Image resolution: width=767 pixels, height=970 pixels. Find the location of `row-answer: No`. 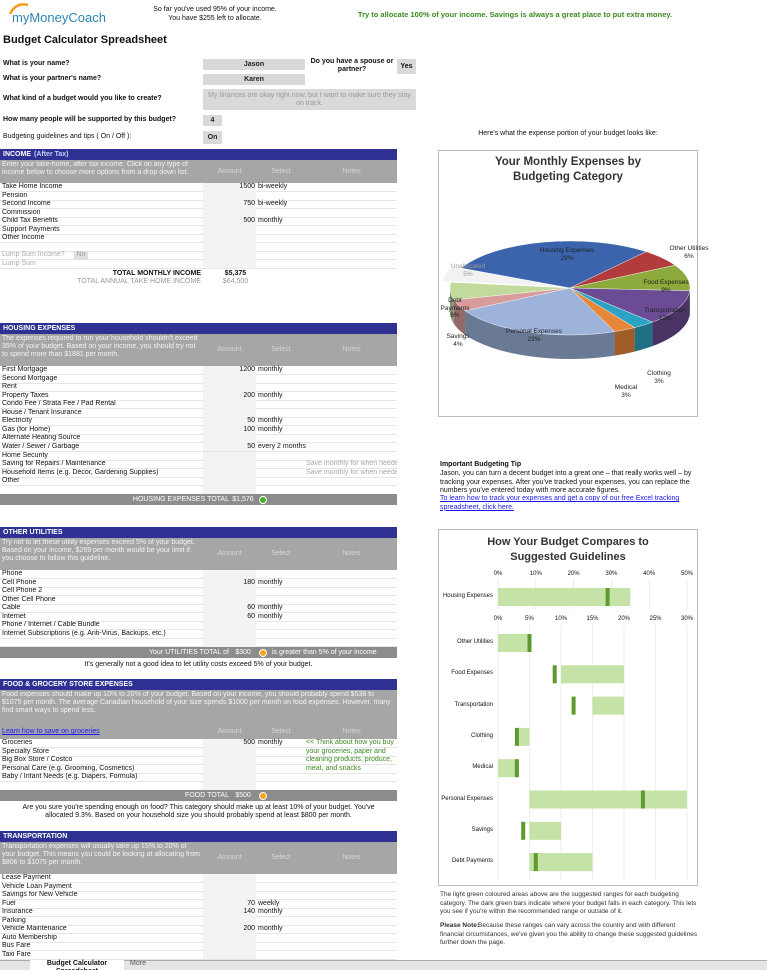

row-answer: No is located at coordinates (81, 255).